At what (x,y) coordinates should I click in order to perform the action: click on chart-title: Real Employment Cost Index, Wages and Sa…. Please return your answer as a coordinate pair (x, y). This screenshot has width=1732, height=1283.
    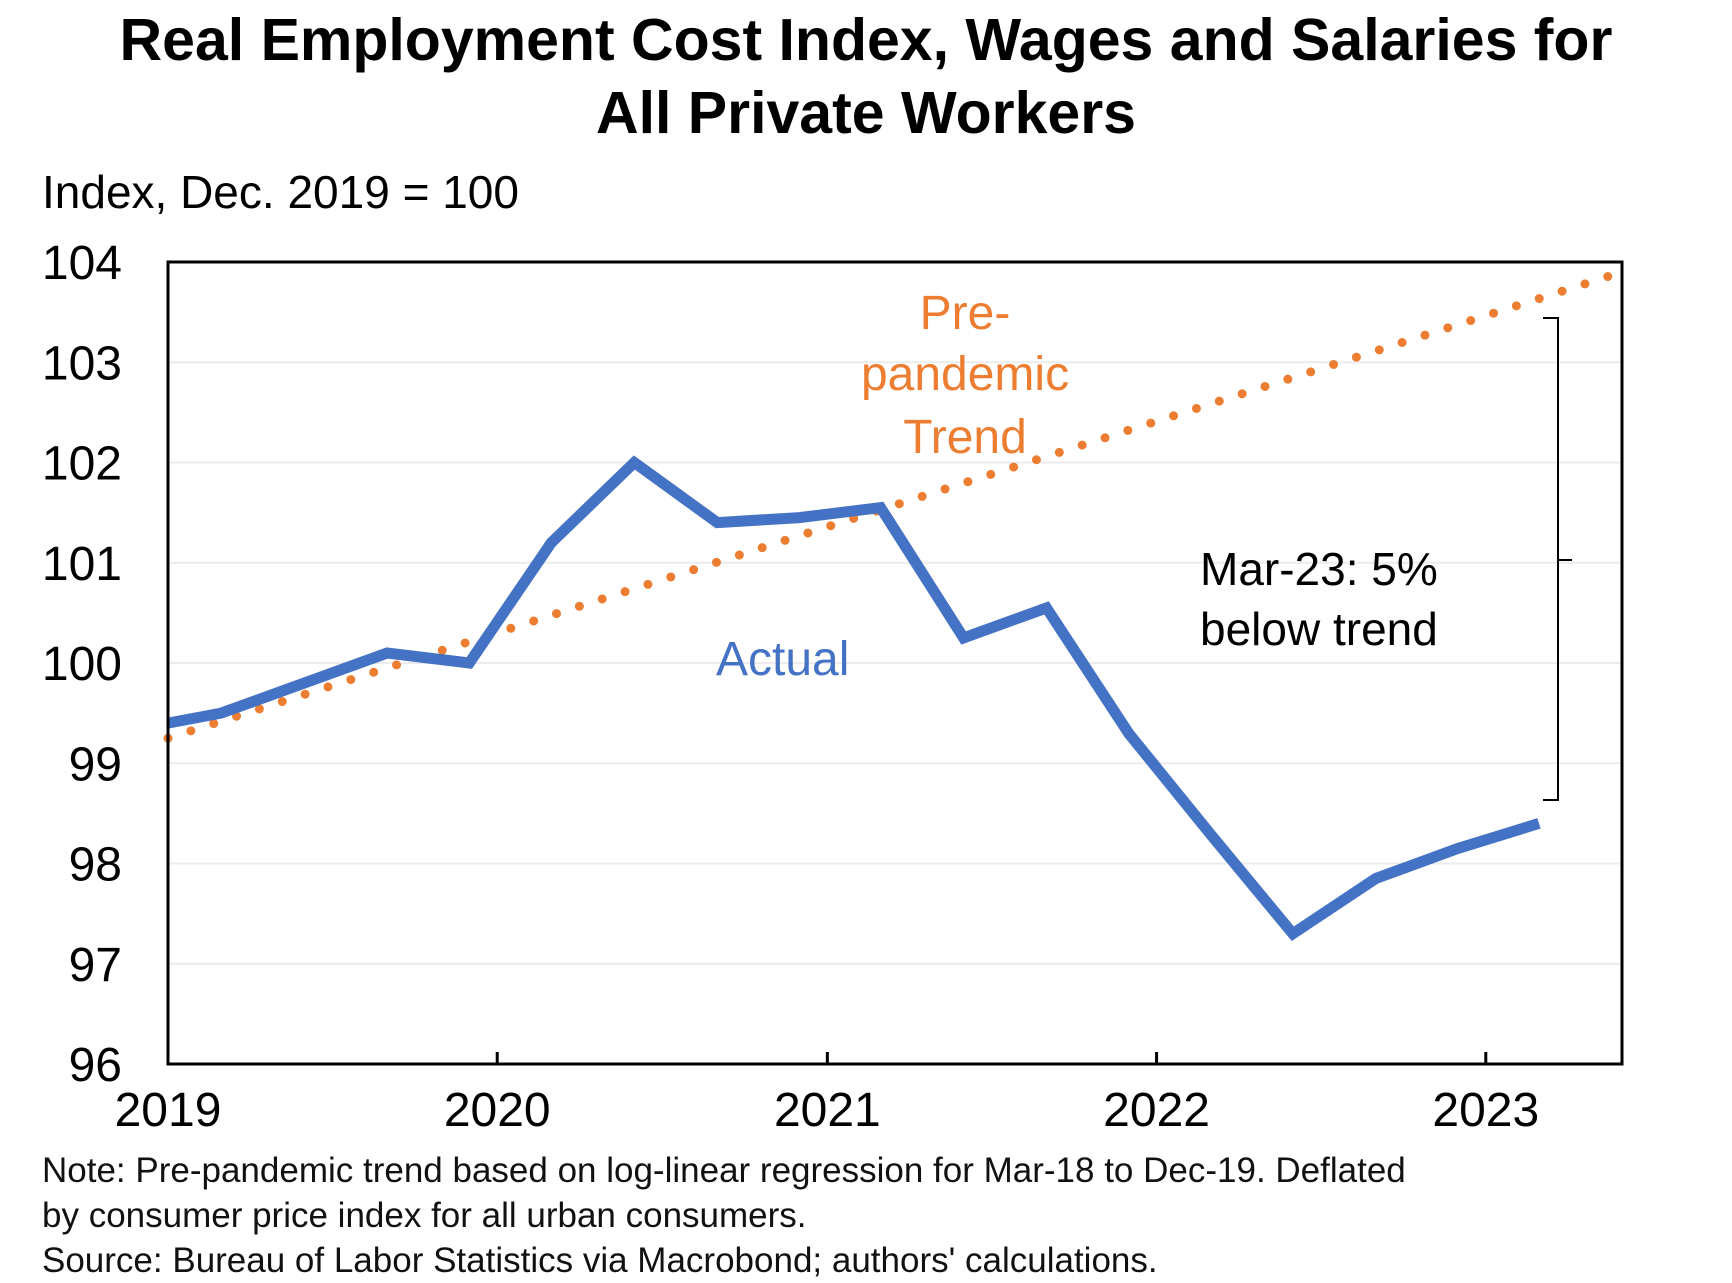
    Looking at the image, I should click on (866, 77).